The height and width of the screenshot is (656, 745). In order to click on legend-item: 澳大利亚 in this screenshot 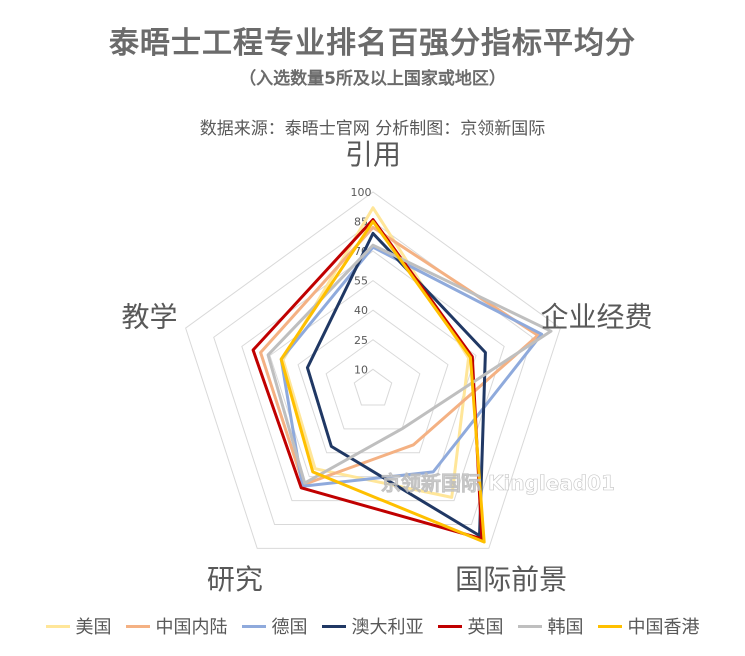, I will do `click(372, 626)`.